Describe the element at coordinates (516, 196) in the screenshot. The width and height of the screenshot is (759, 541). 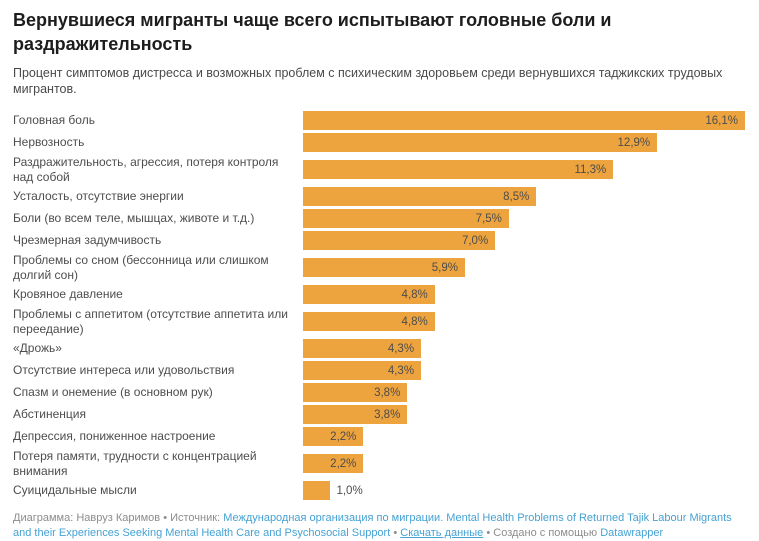
I see `bar-value-label: 8,5%` at that location.